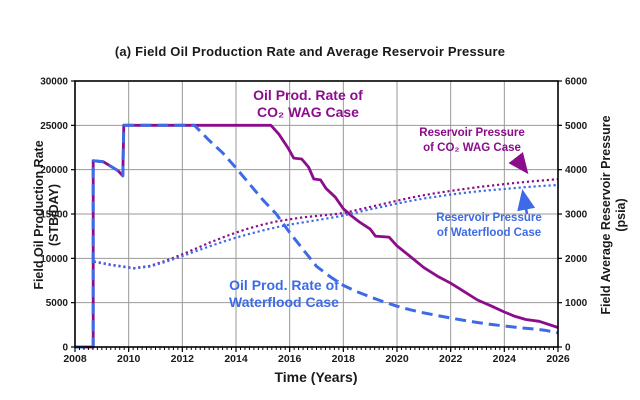 The width and height of the screenshot is (640, 400). I want to click on y-left-tick-label: 20000, so click(54, 170).